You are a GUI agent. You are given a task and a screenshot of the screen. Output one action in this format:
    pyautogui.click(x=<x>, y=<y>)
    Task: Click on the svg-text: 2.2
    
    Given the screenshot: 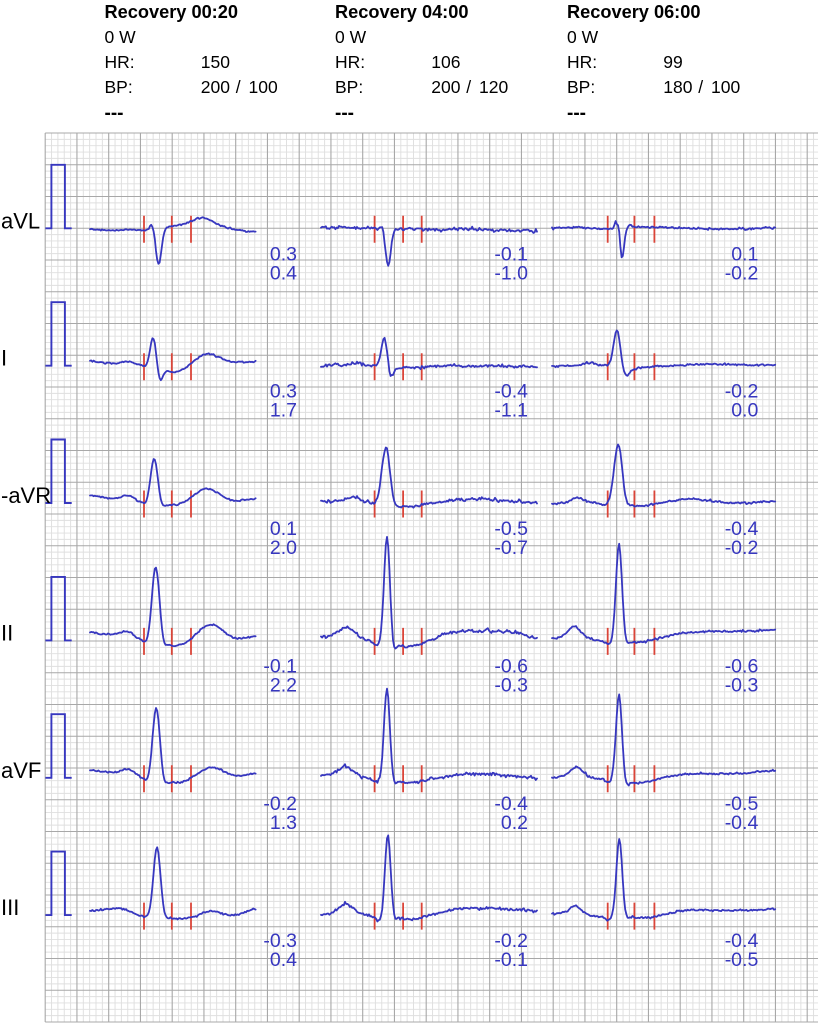 What is the action you would take?
    pyautogui.click(x=283, y=685)
    